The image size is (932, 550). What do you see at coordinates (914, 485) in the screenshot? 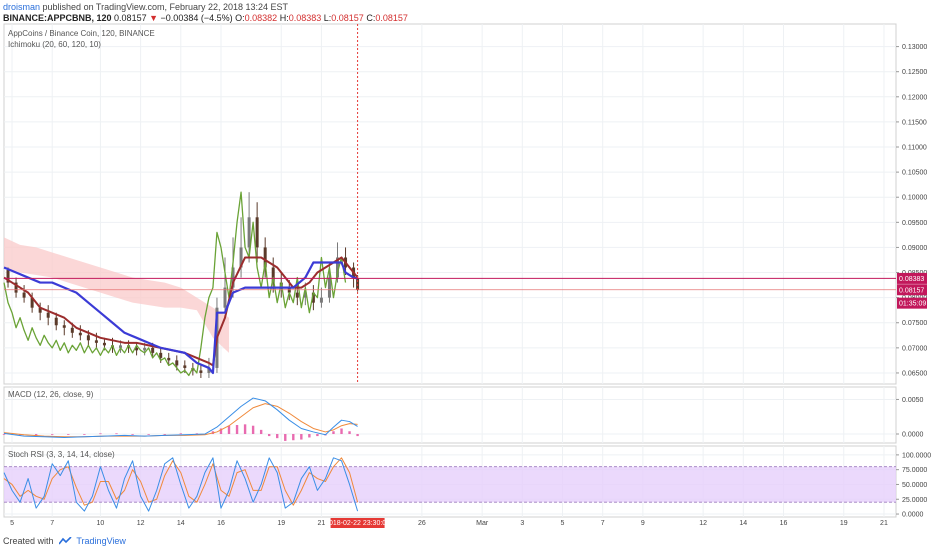
I see `stoch-y-tick-label: 50.0000` at bounding box center [914, 485].